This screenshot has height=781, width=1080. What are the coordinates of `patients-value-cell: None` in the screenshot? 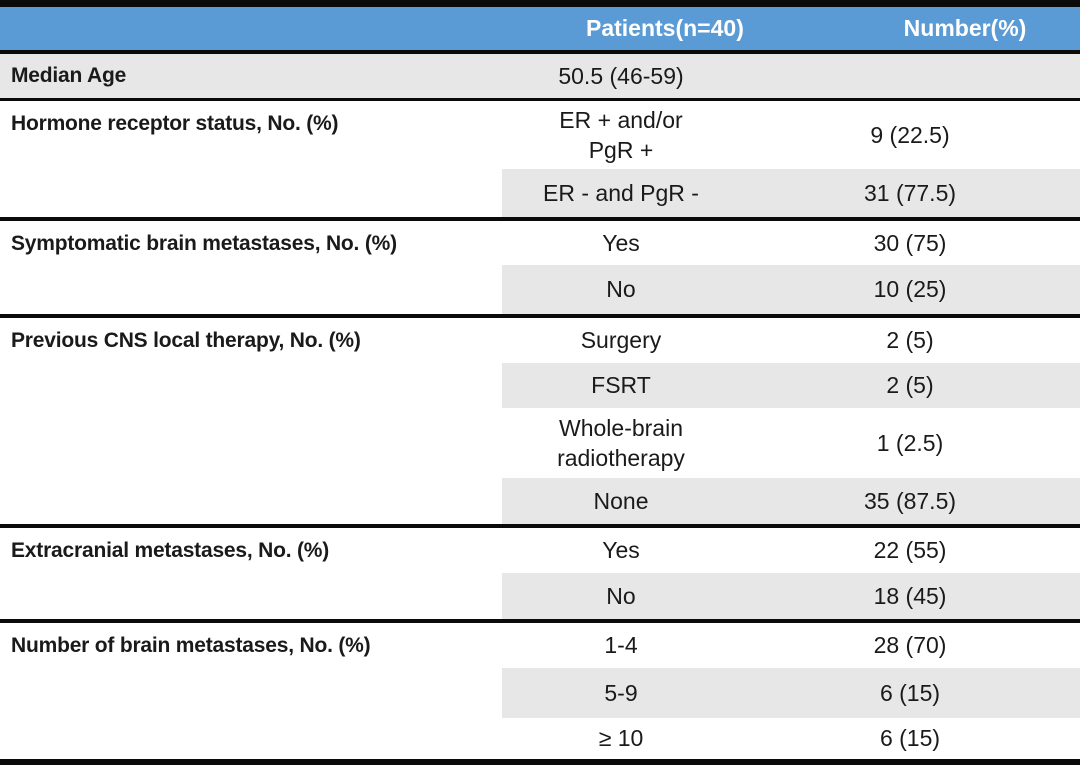 It's located at (621, 503).